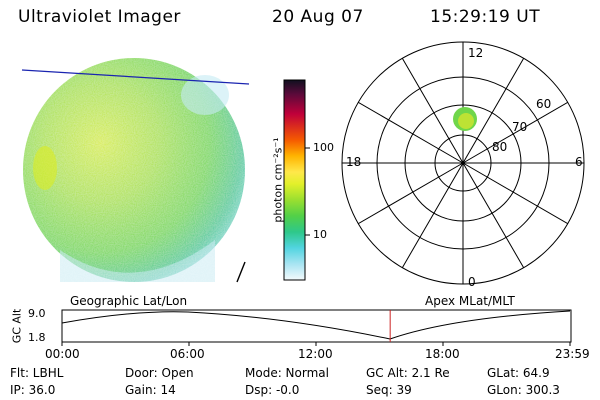 This screenshot has height=400, width=600. What do you see at coordinates (523, 390) in the screenshot?
I see `status-glon: GLon: 300.3` at bounding box center [523, 390].